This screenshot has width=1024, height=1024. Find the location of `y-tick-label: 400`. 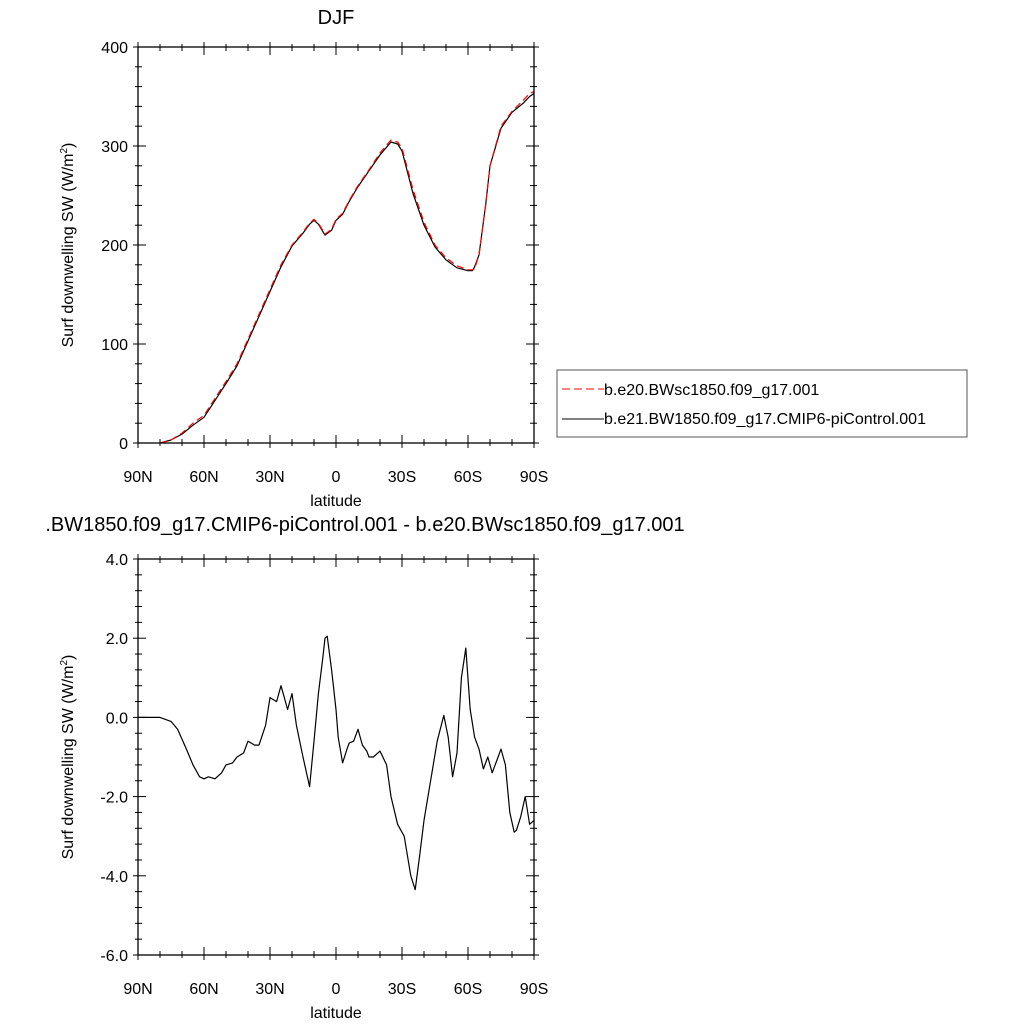

y-tick-label: 400 is located at coordinates (114, 48).